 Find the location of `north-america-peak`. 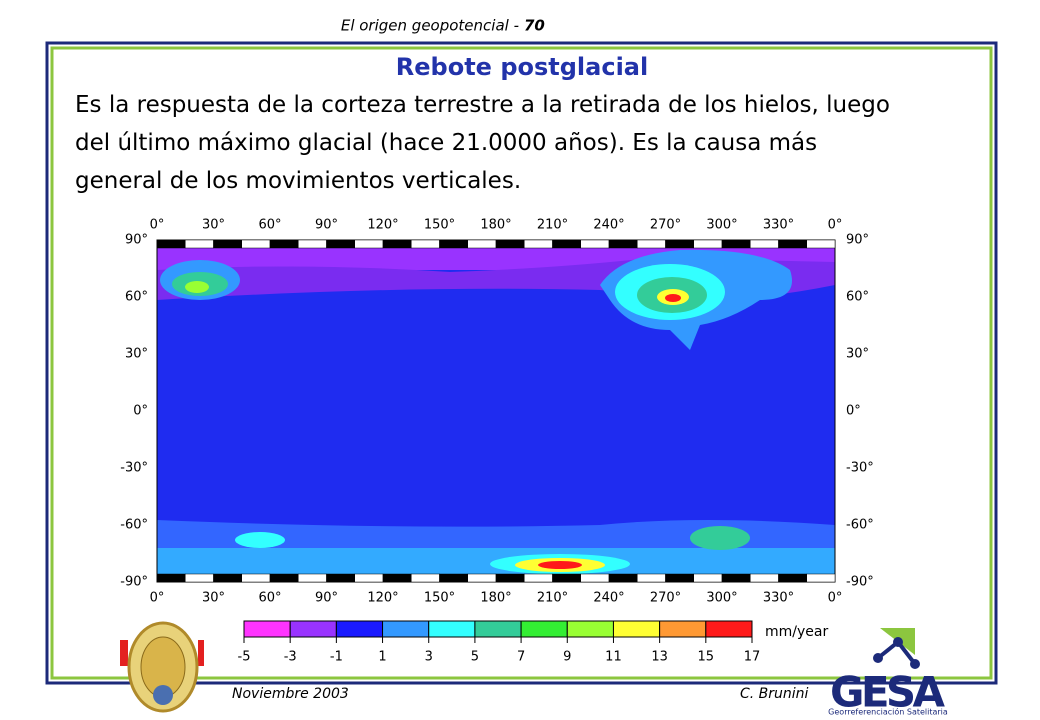

north-america-peak is located at coordinates (673, 298).